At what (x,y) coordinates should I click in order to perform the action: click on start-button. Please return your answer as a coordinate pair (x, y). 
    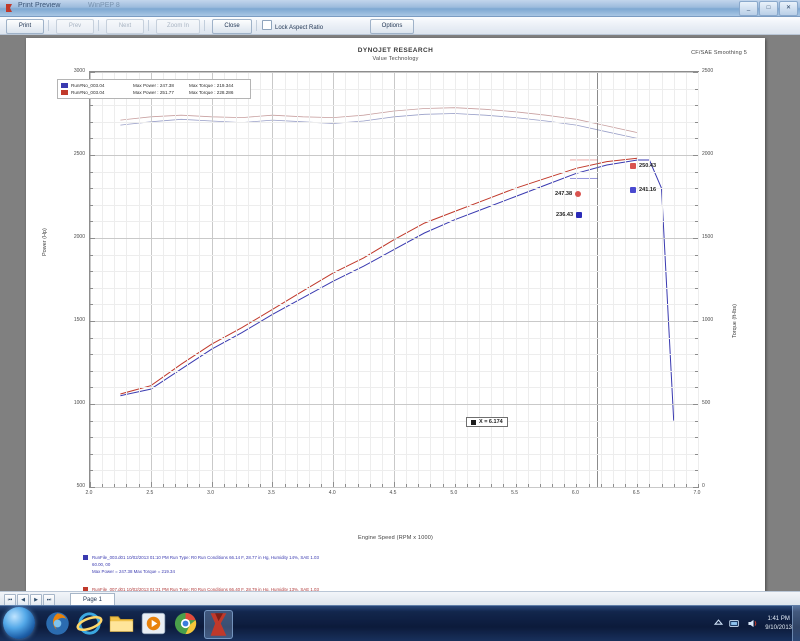
    Looking at the image, I should click on (19, 623).